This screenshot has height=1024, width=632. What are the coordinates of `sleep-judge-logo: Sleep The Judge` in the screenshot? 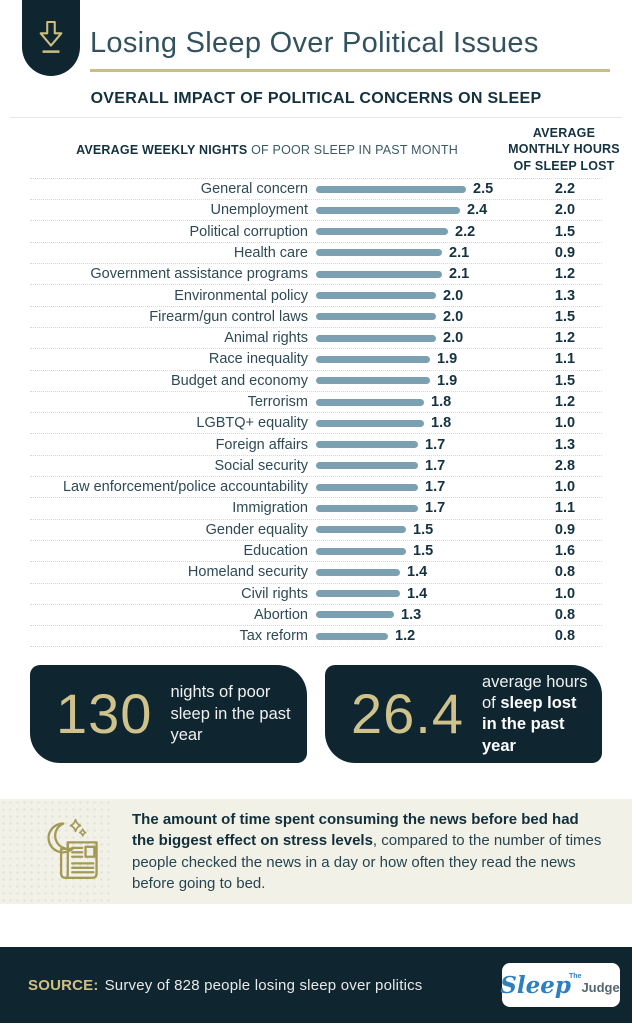 It's located at (560, 985).